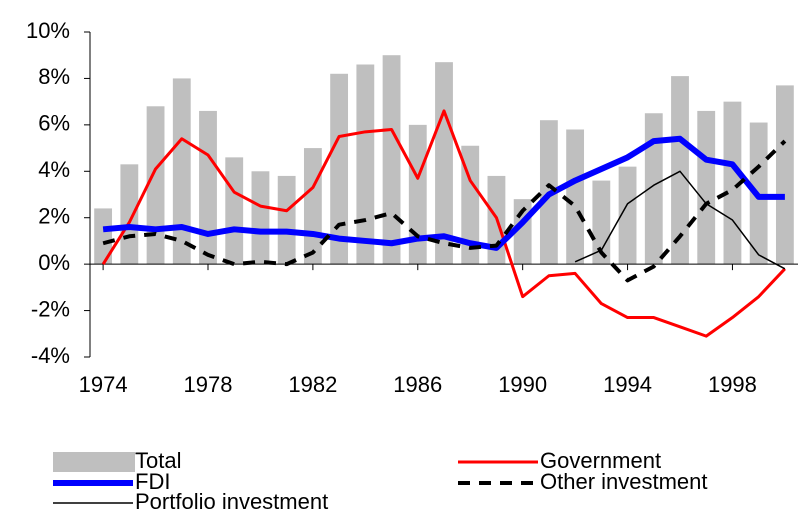 The image size is (800, 516). What do you see at coordinates (312, 384) in the screenshot?
I see `x-tick-label: 1982` at bounding box center [312, 384].